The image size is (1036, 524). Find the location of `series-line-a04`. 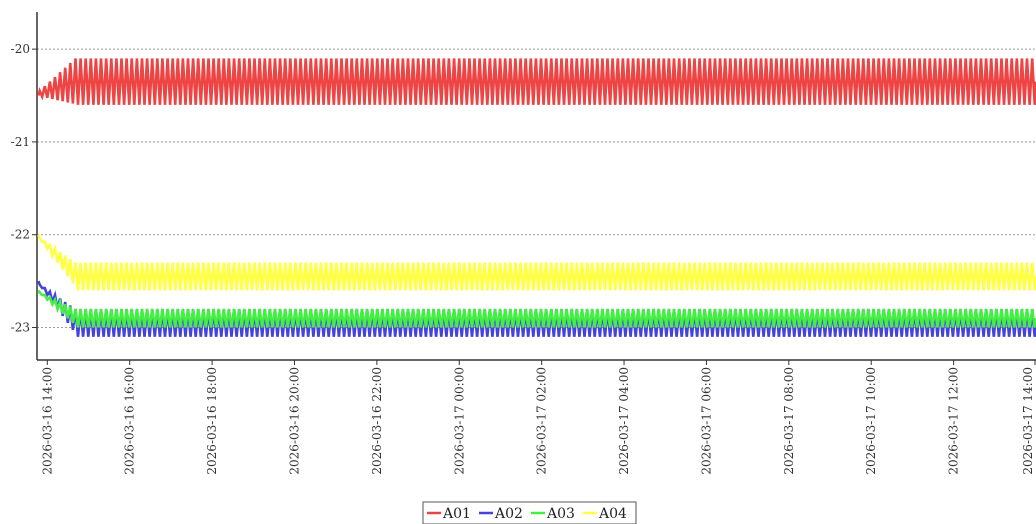

series-line-a04 is located at coordinates (536, 262).